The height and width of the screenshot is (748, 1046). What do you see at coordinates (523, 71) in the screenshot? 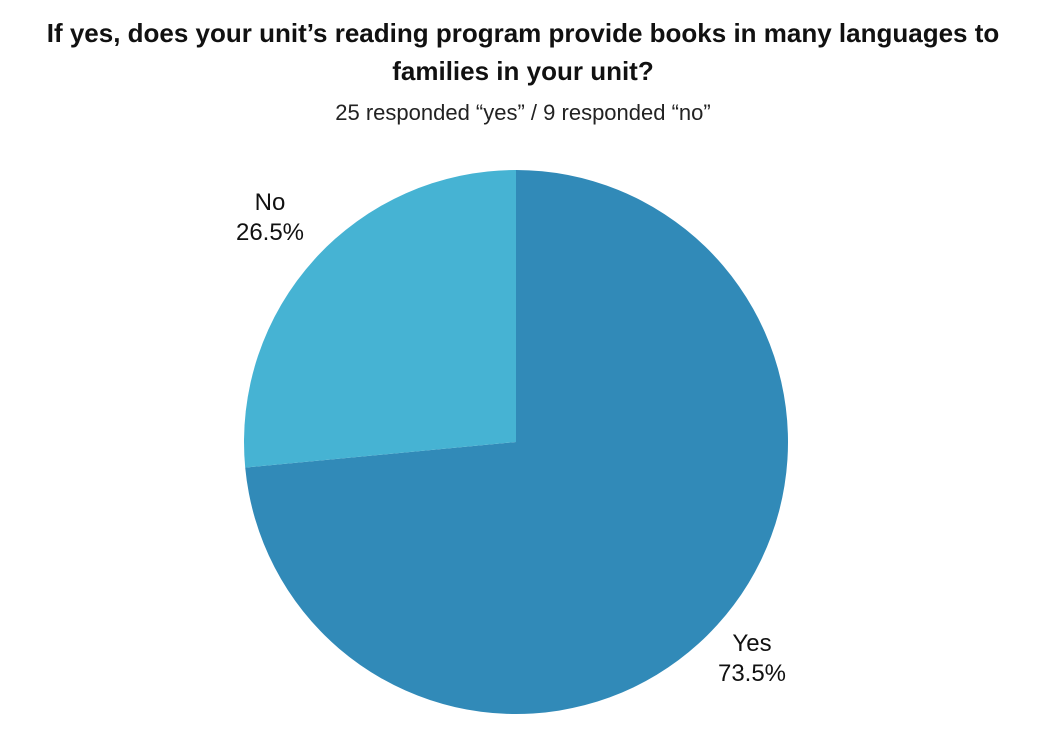
I see `chart-title-line-2: families in your unit?` at bounding box center [523, 71].